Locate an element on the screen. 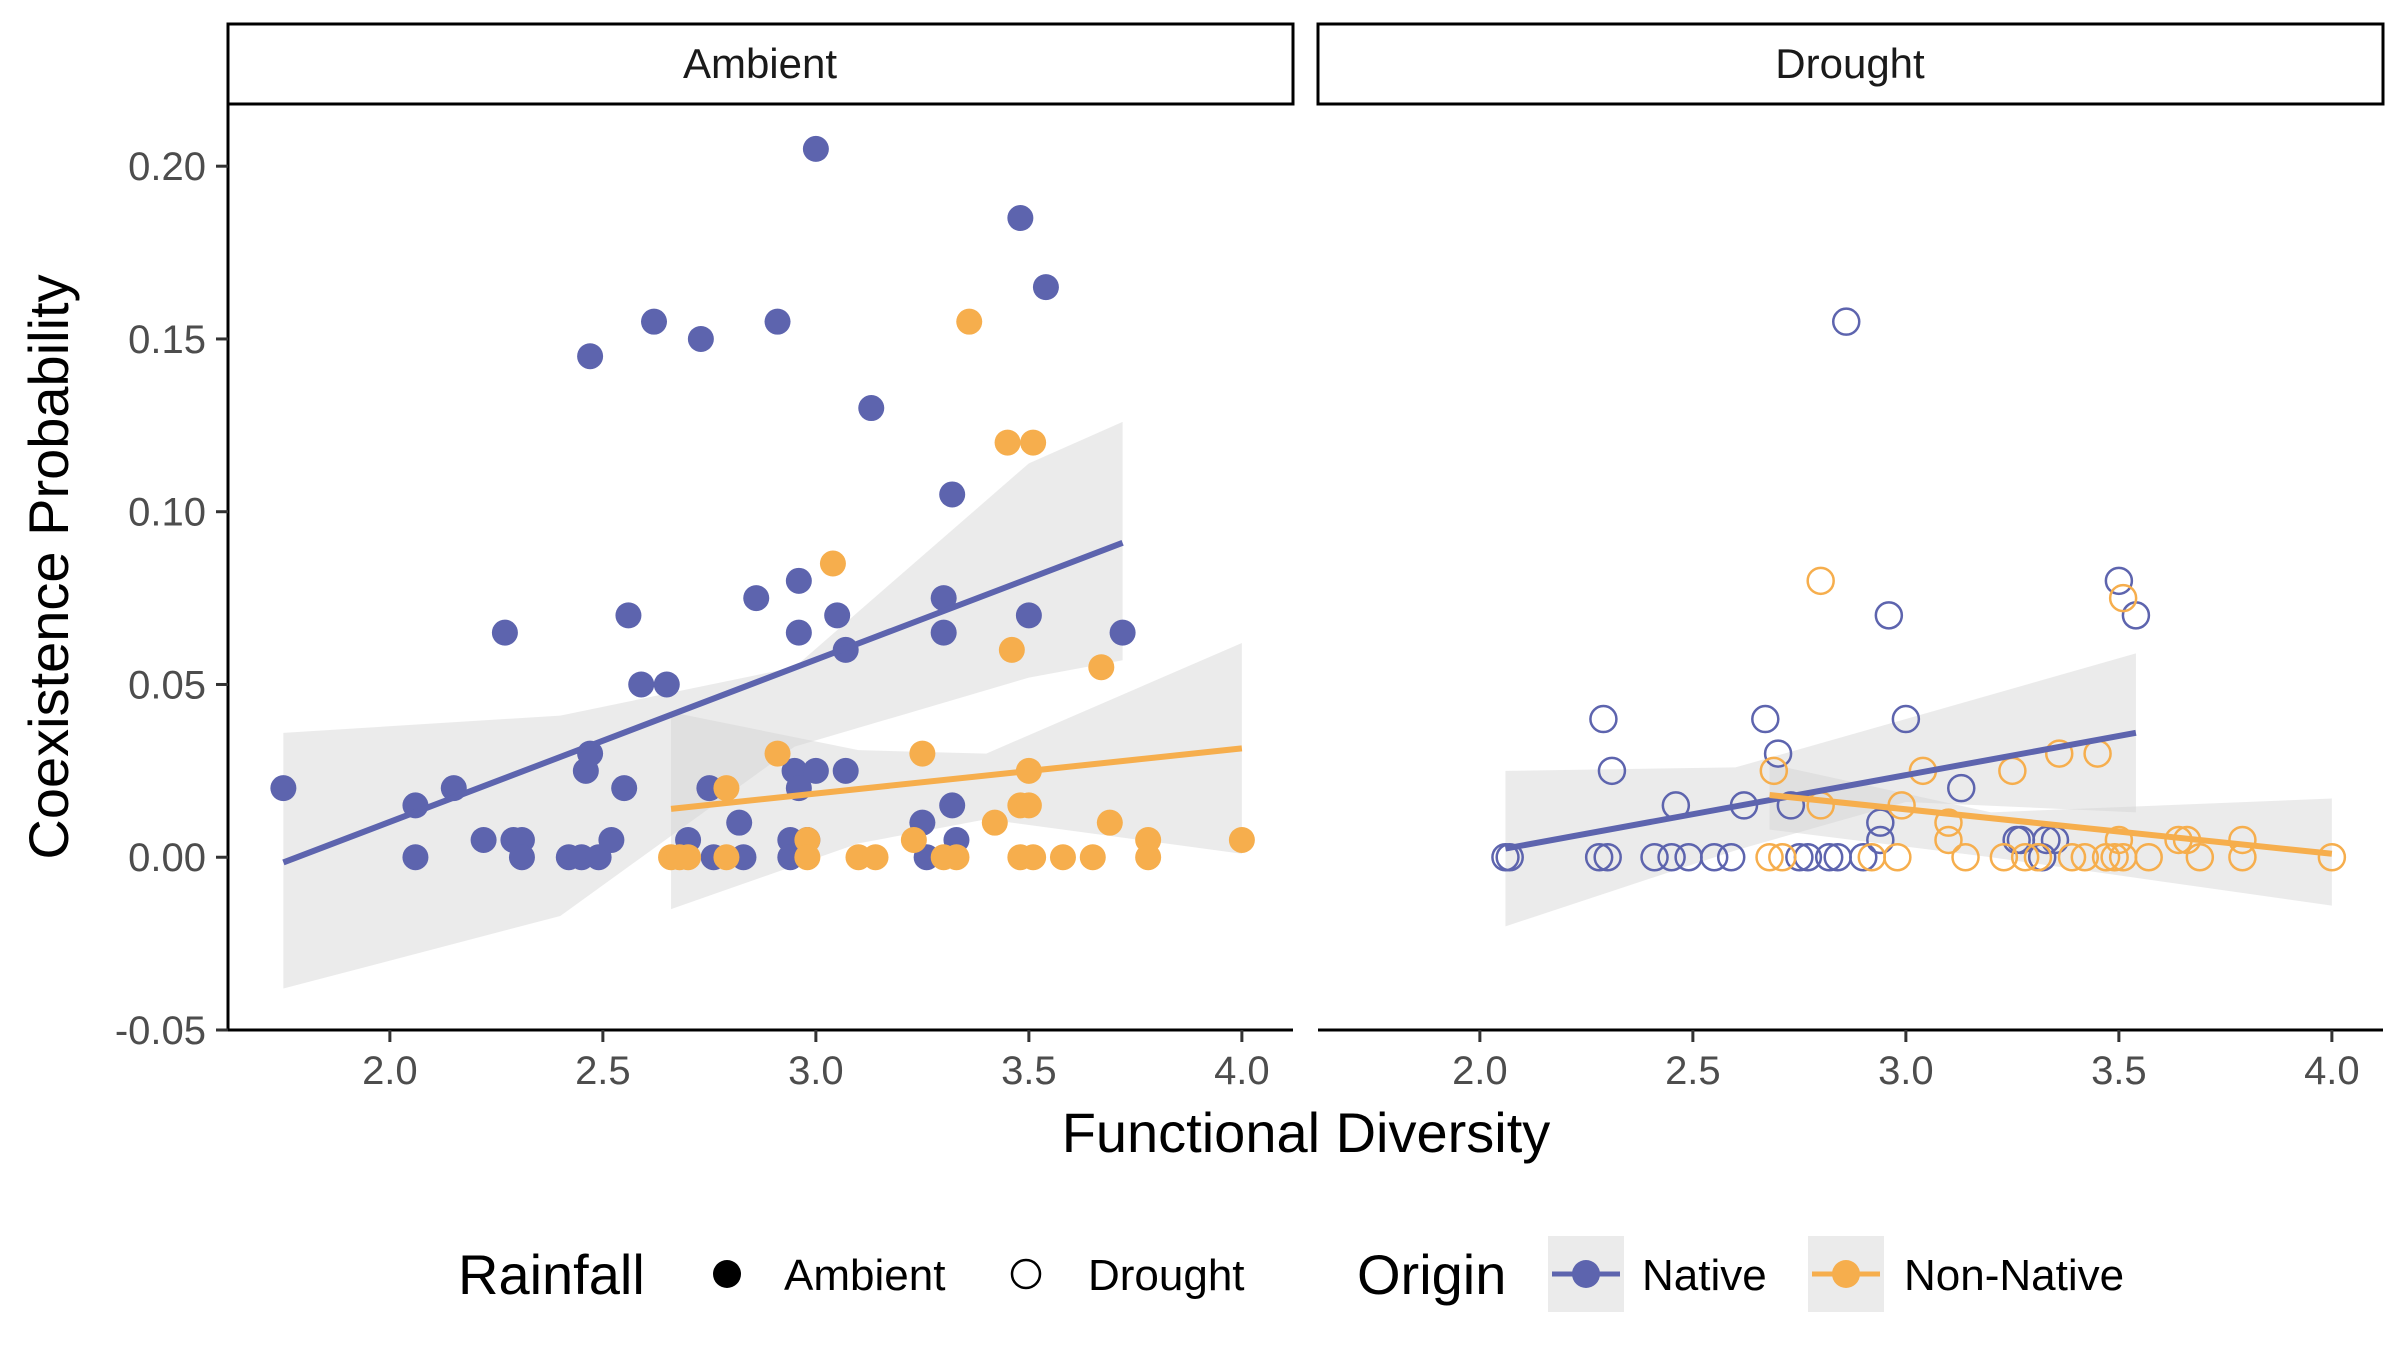 This screenshot has height=1355, width=2400. facet-strip-ambient: Ambient is located at coordinates (760, 64).